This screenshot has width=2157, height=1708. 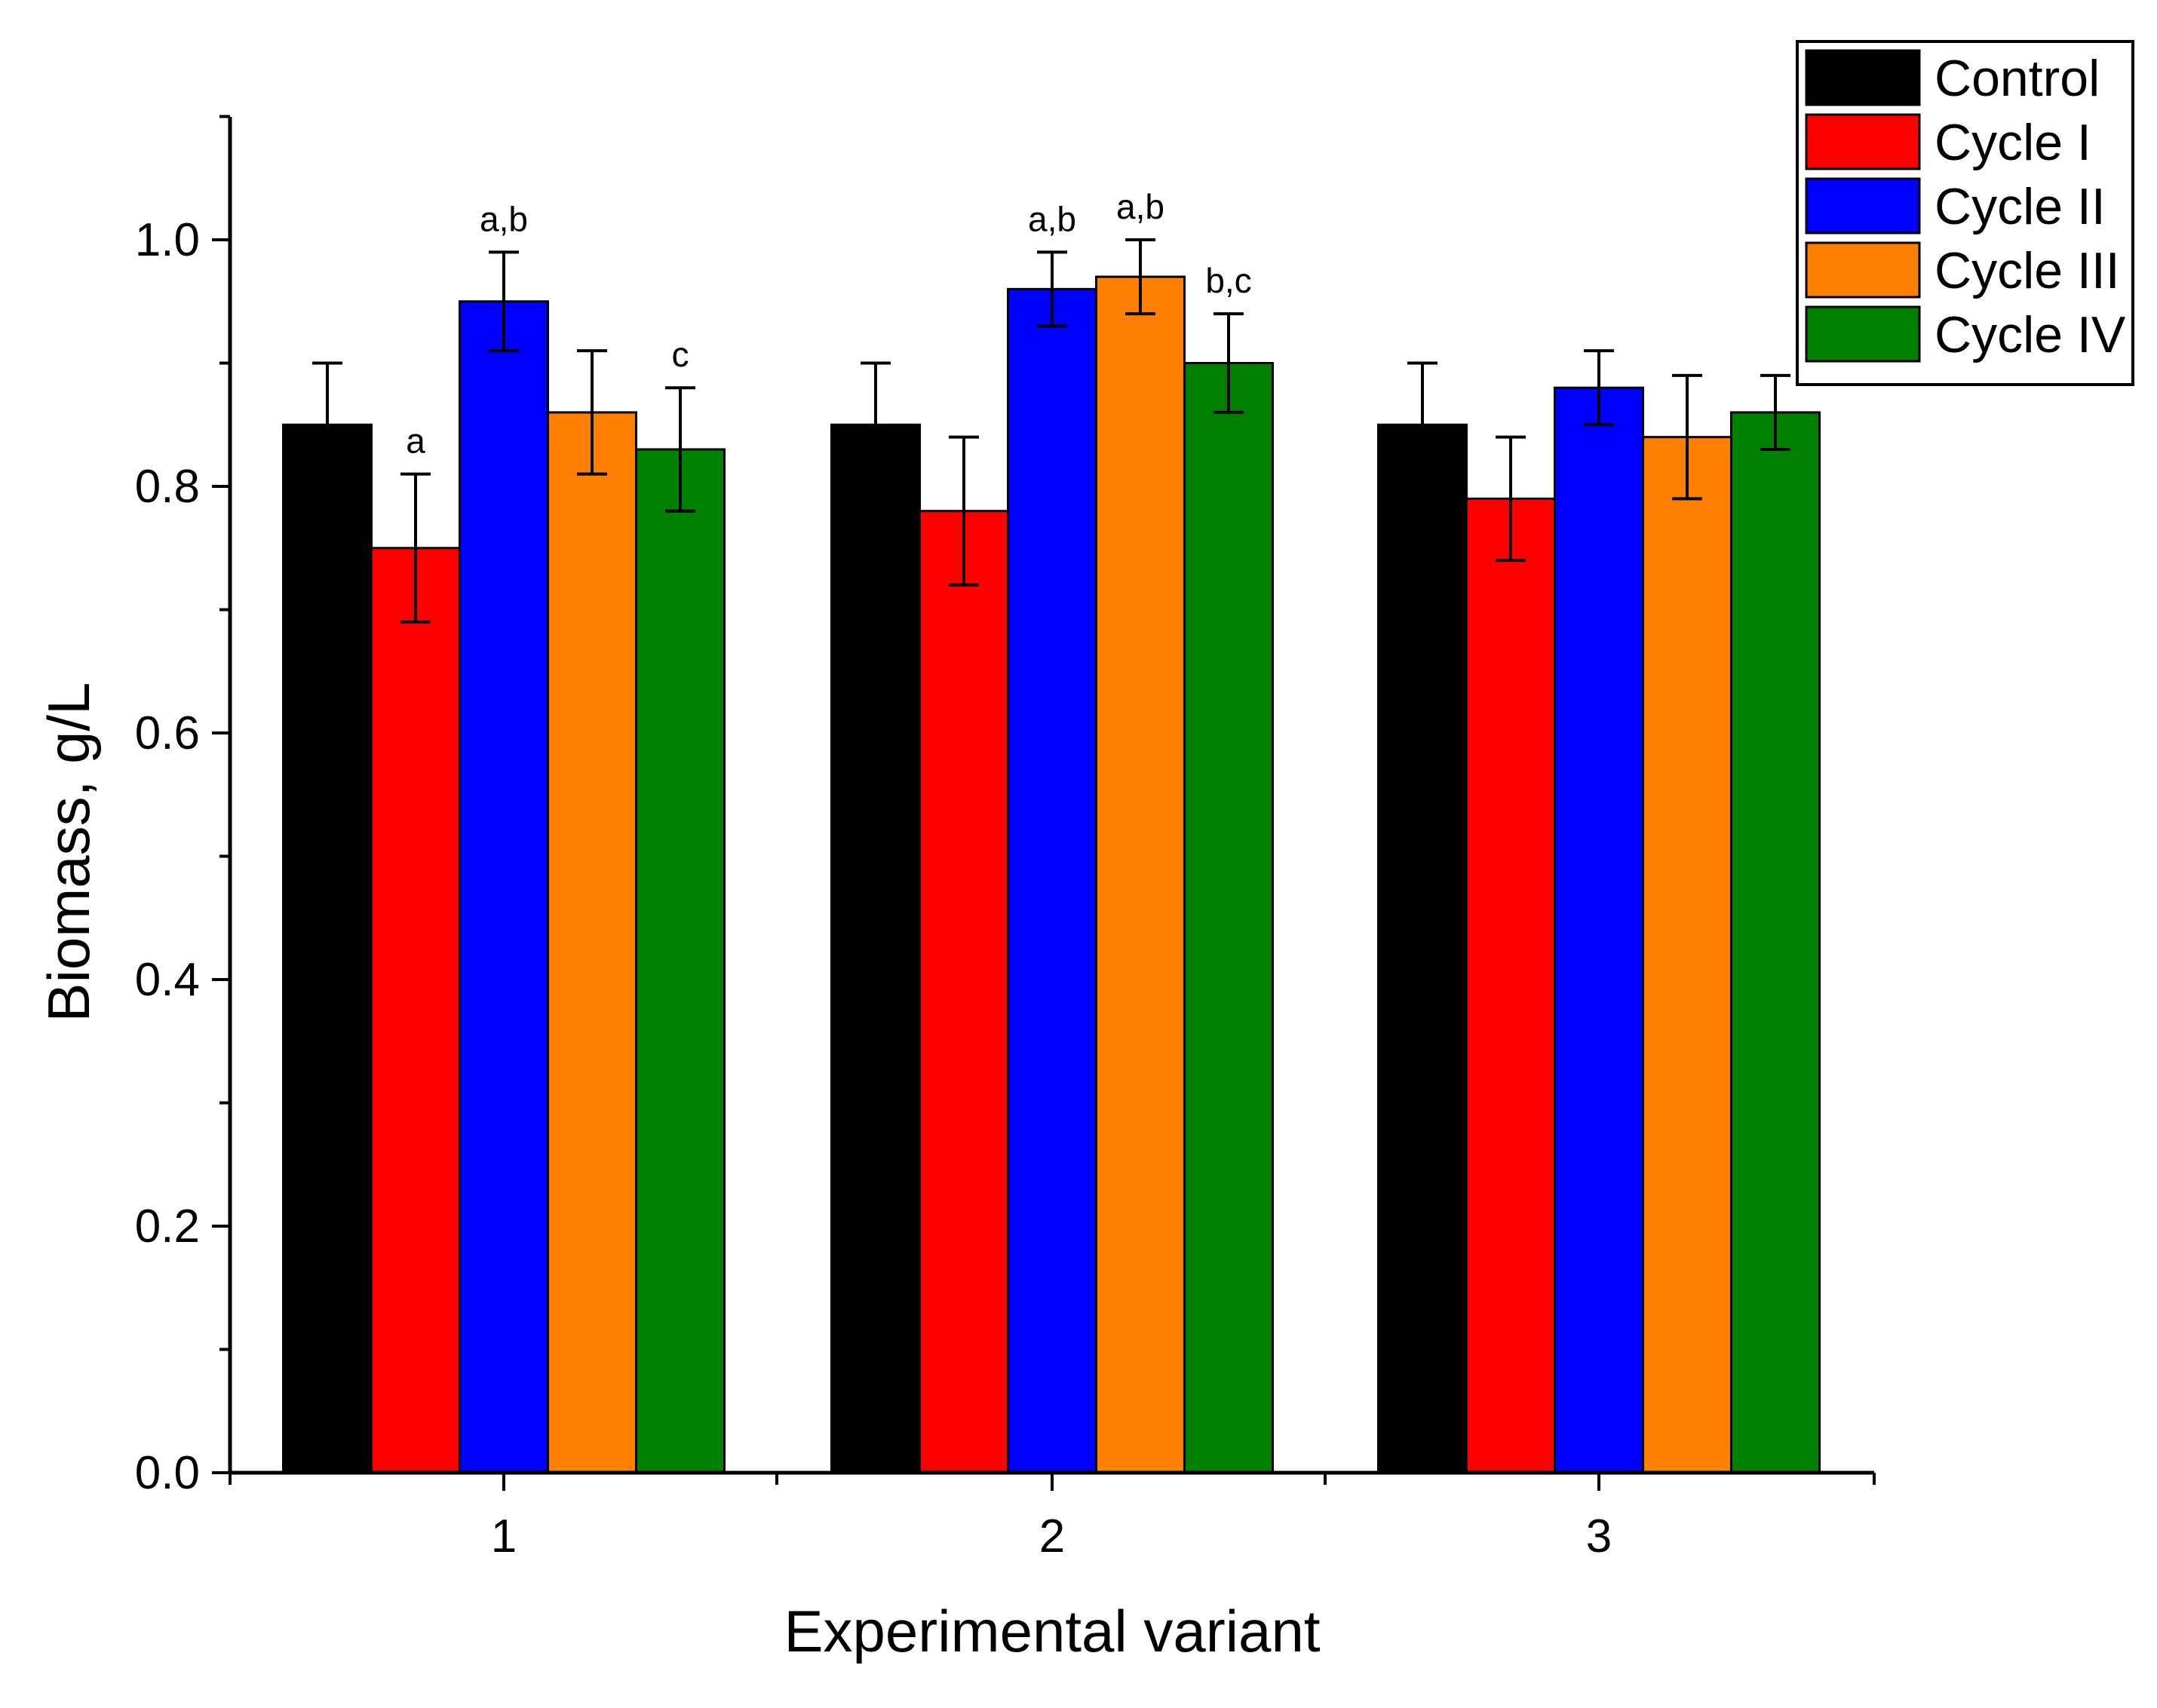 I want to click on x-tick-label: 1, so click(x=504, y=1536).